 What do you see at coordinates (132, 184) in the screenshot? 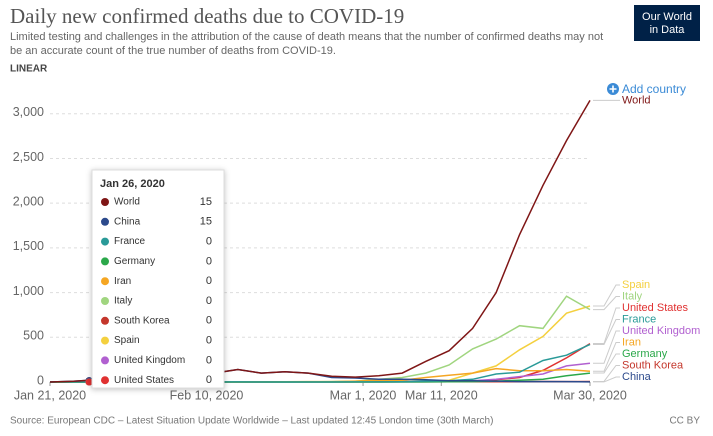
I see `tooltip-date: Jan 26, 2020` at bounding box center [132, 184].